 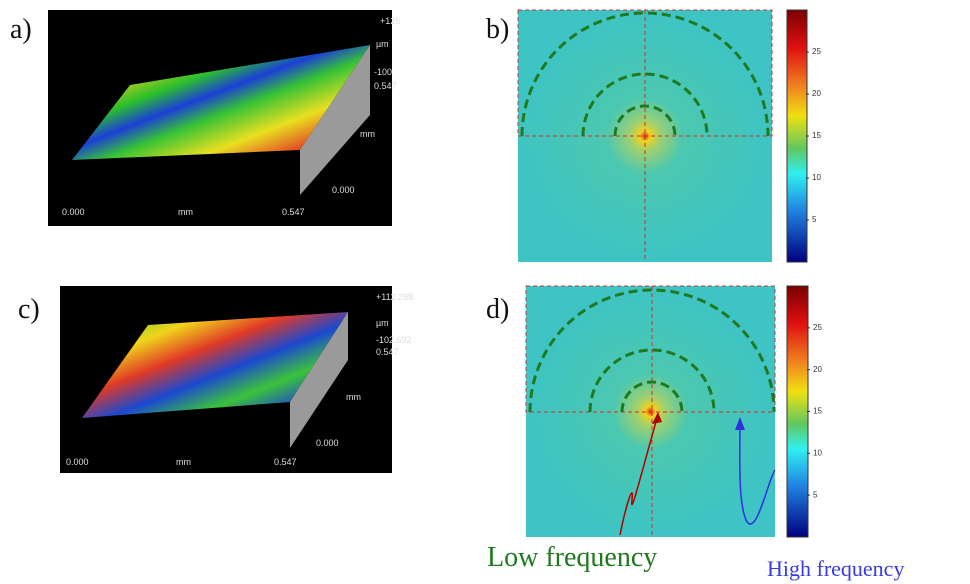 I want to click on axis-label: +126, so click(x=390, y=21).